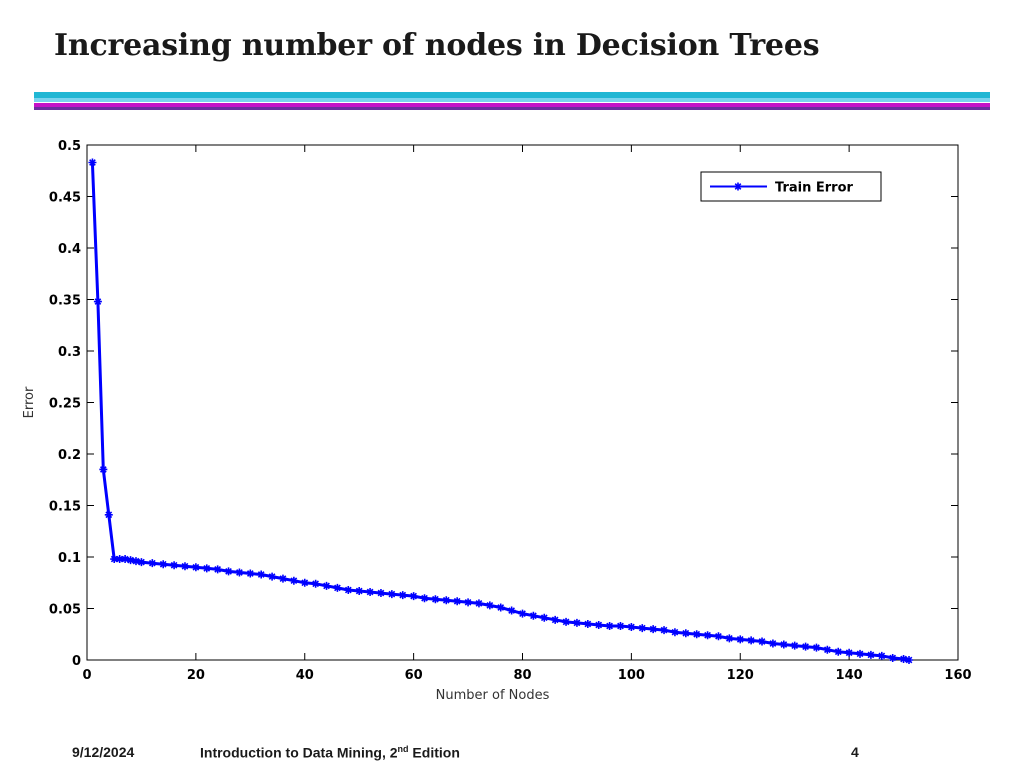 The width and height of the screenshot is (1024, 768). Describe the element at coordinates (849, 675) in the screenshot. I see `x-tick-label: 140` at that location.